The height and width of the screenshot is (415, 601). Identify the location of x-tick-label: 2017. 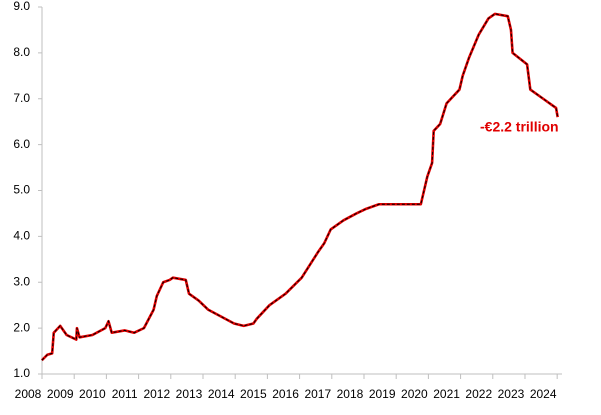
(317, 394).